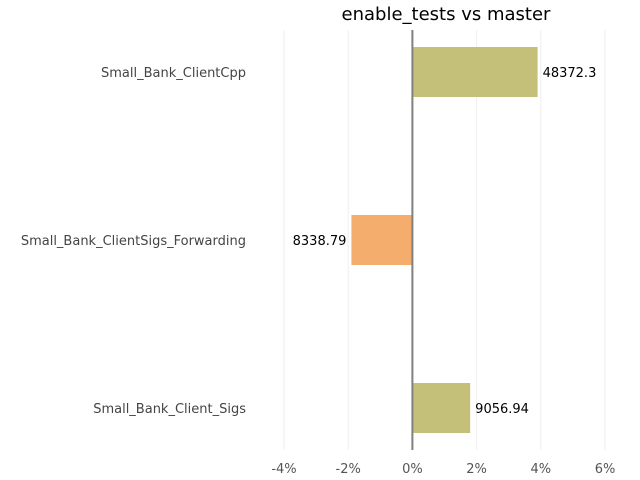 This screenshot has width=640, height=480. Describe the element at coordinates (605, 469) in the screenshot. I see `x-tick-label: 6%` at that location.